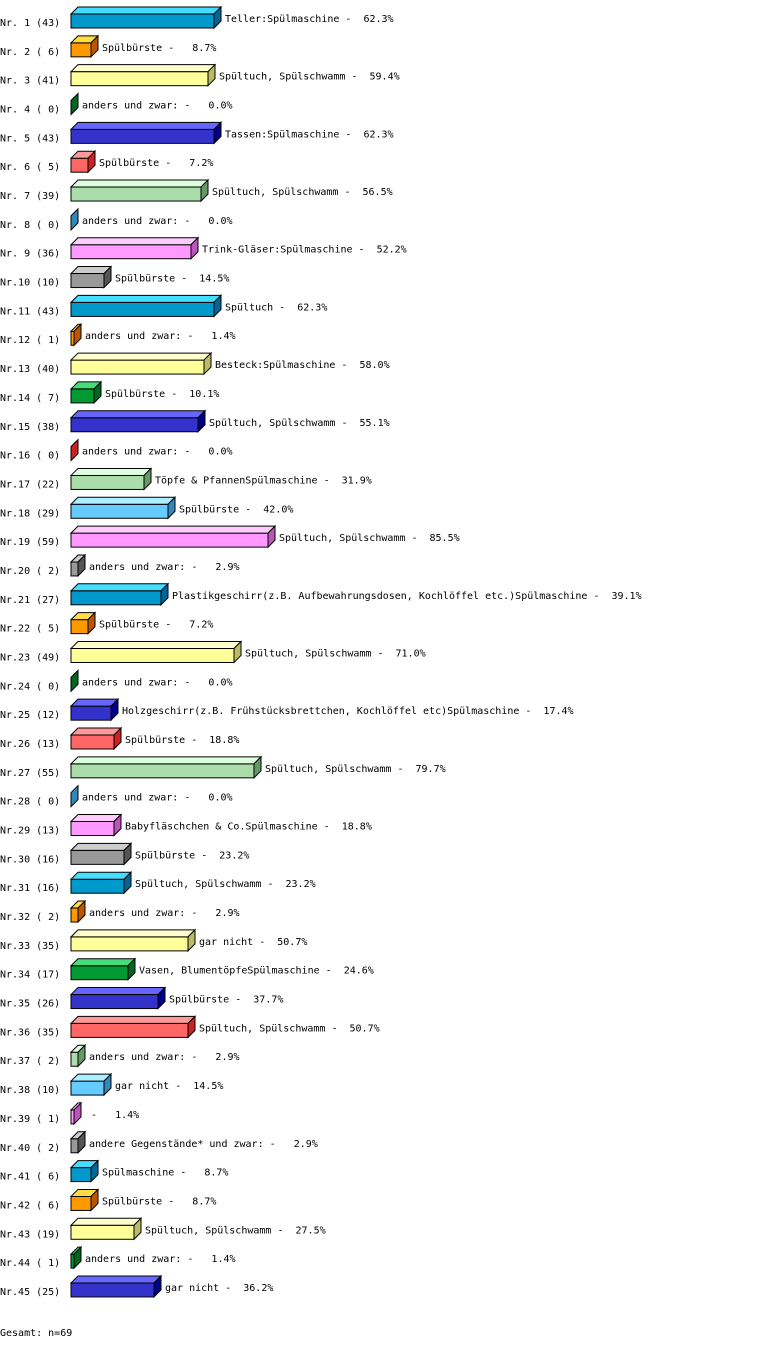  I want to click on row-label: Nr. 3 (41), so click(30, 81).